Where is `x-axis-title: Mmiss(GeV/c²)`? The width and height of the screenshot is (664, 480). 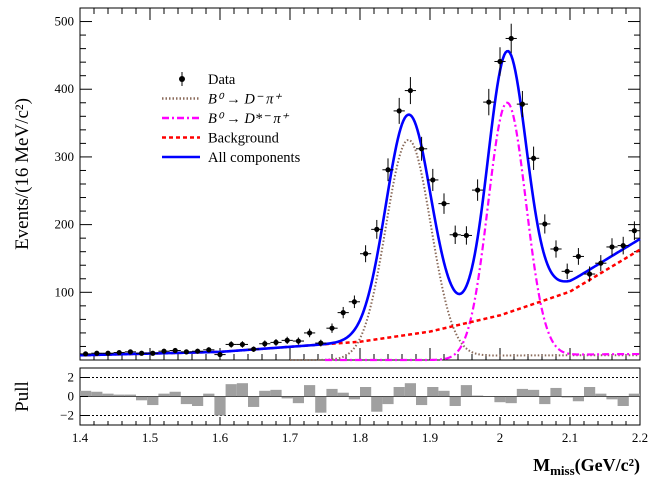
x-axis-title: Mmiss(GeV/c²) is located at coordinates (586, 466).